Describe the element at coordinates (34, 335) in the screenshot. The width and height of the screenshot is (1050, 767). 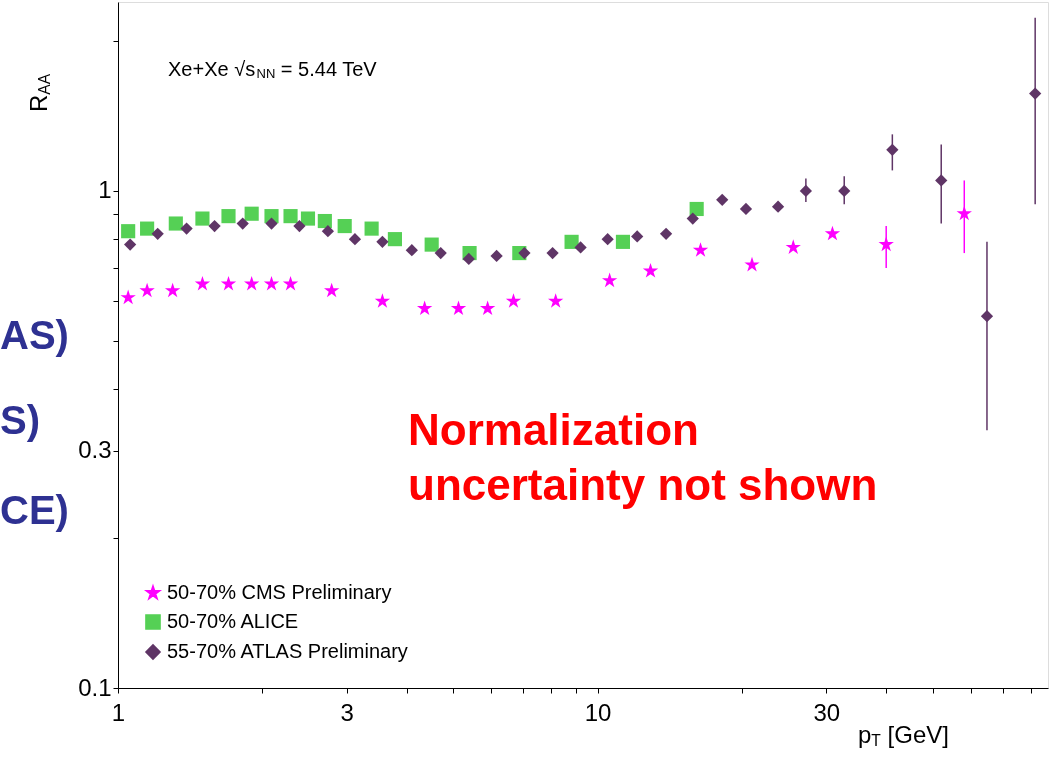
I see `text: AS)` at that location.